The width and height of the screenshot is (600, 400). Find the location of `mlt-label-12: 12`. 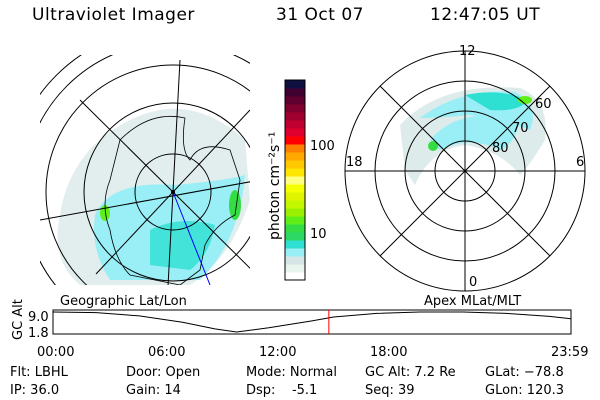

mlt-label-12: 12 is located at coordinates (467, 51).